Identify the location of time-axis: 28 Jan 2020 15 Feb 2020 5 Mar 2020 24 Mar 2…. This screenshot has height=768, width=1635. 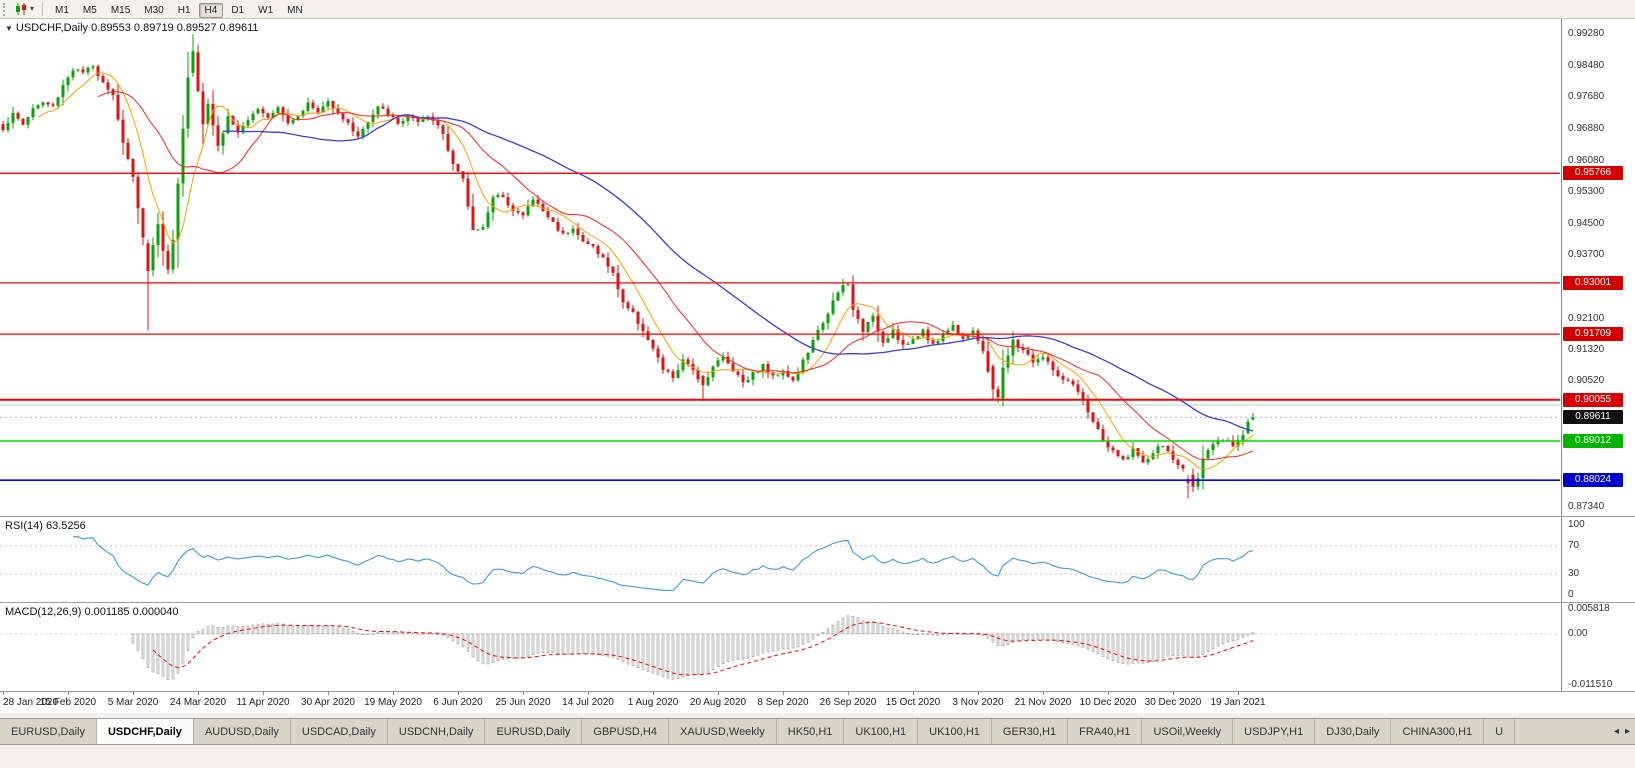
(817, 702).